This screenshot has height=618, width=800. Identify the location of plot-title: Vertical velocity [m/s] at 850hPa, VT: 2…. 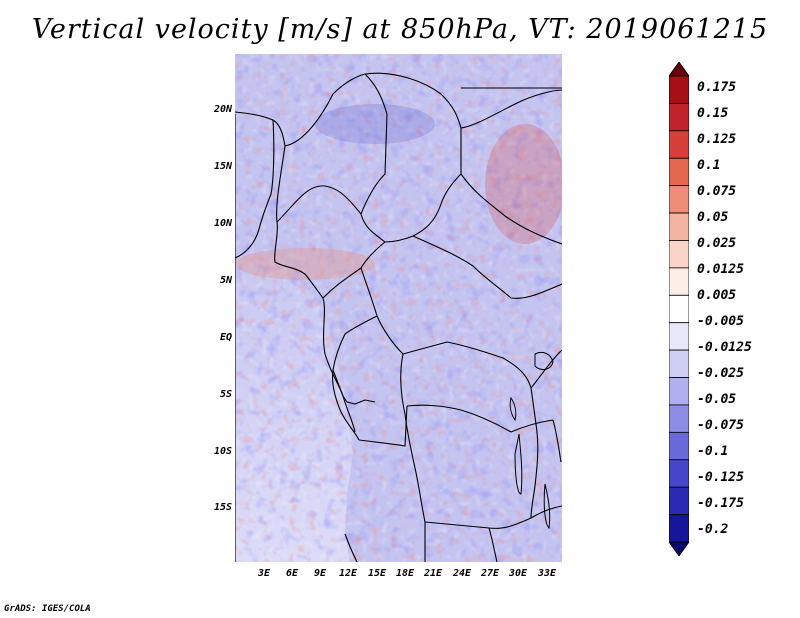
(400, 29).